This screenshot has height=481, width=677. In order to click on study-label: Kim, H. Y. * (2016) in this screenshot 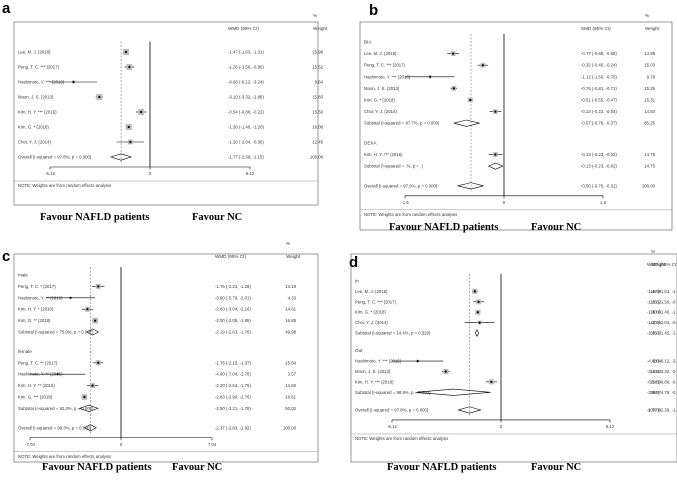, I will do `click(36, 309)`.